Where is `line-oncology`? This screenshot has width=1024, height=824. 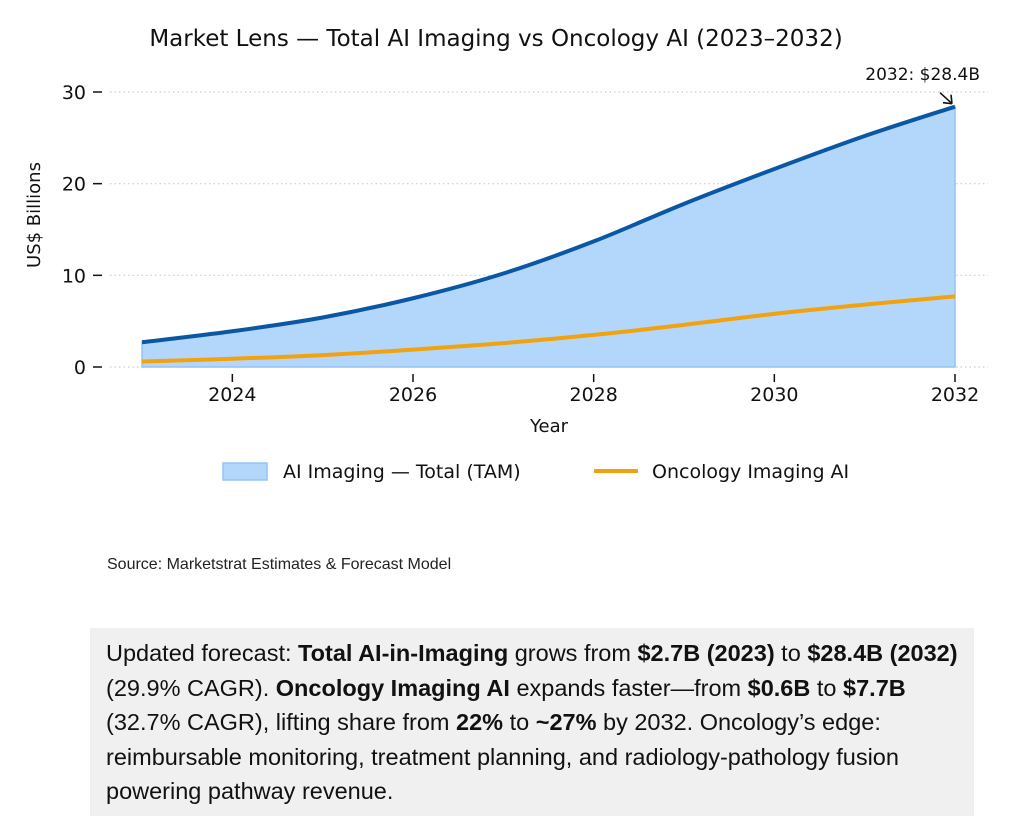 line-oncology is located at coordinates (548, 329).